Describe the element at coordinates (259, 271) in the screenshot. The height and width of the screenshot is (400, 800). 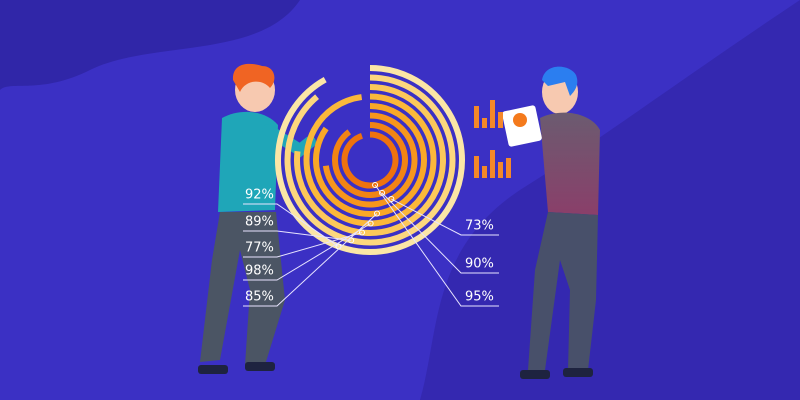
I see `value-label: 98%` at that location.